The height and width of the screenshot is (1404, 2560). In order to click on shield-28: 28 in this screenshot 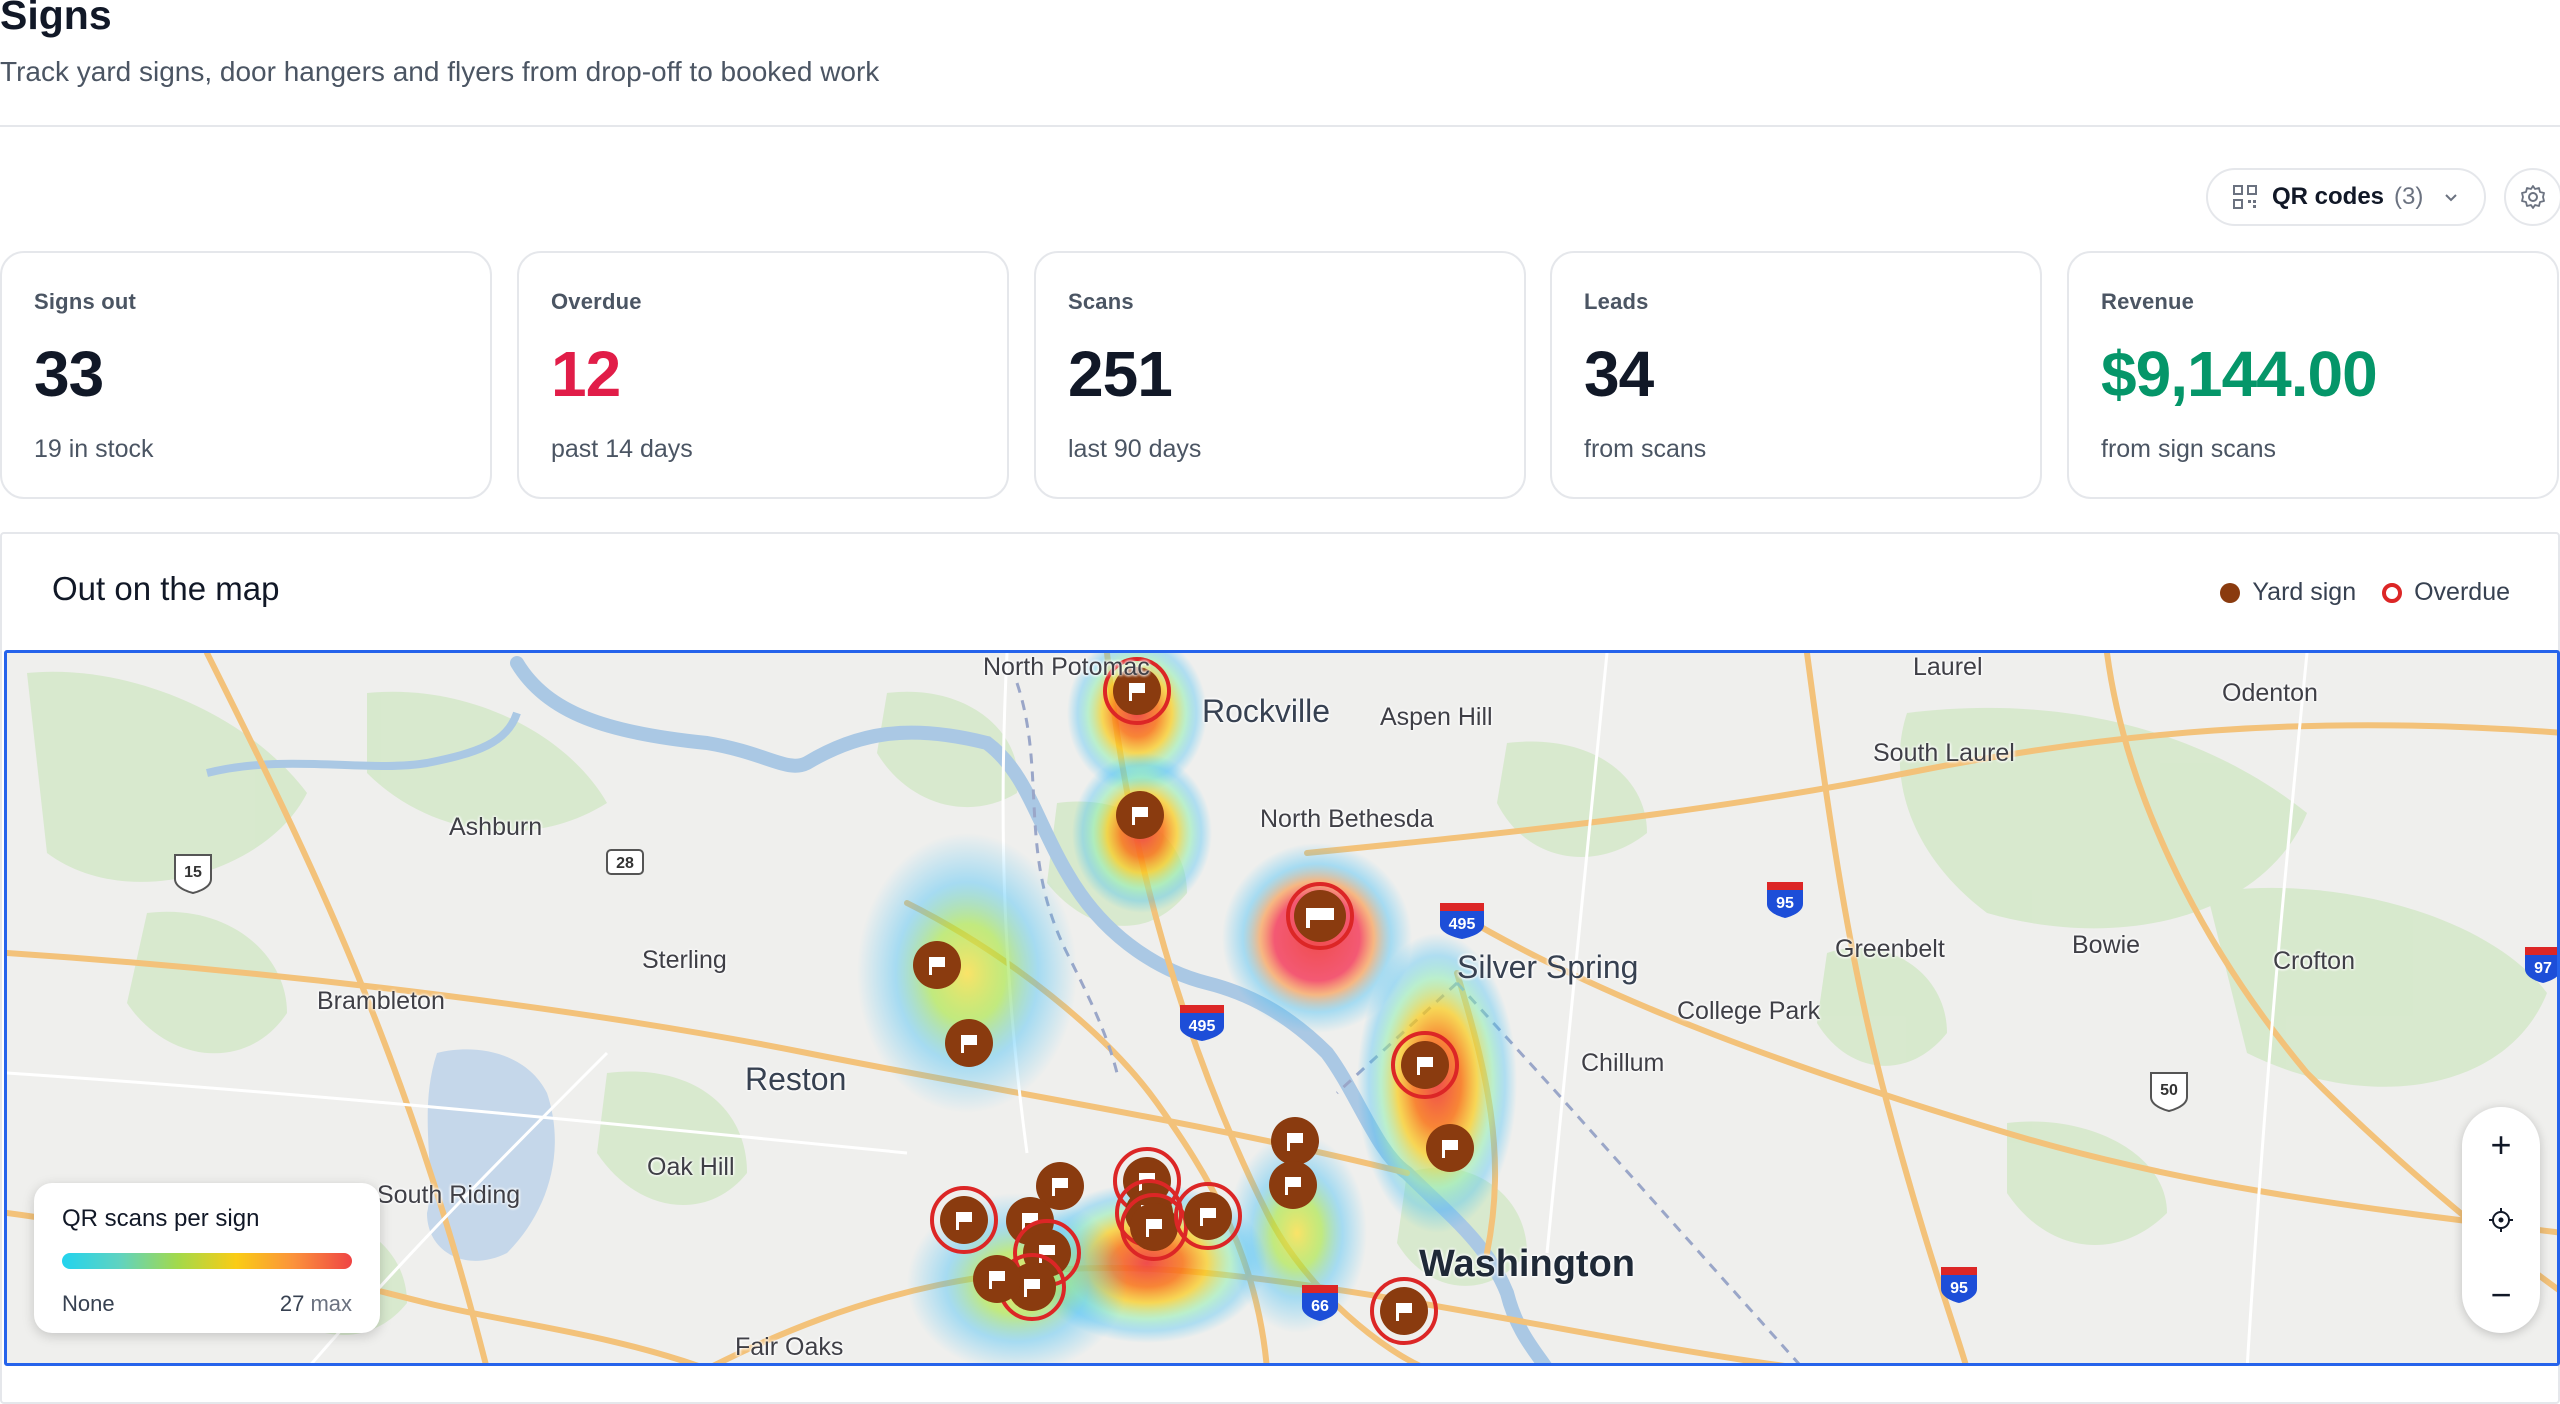, I will do `click(625, 863)`.